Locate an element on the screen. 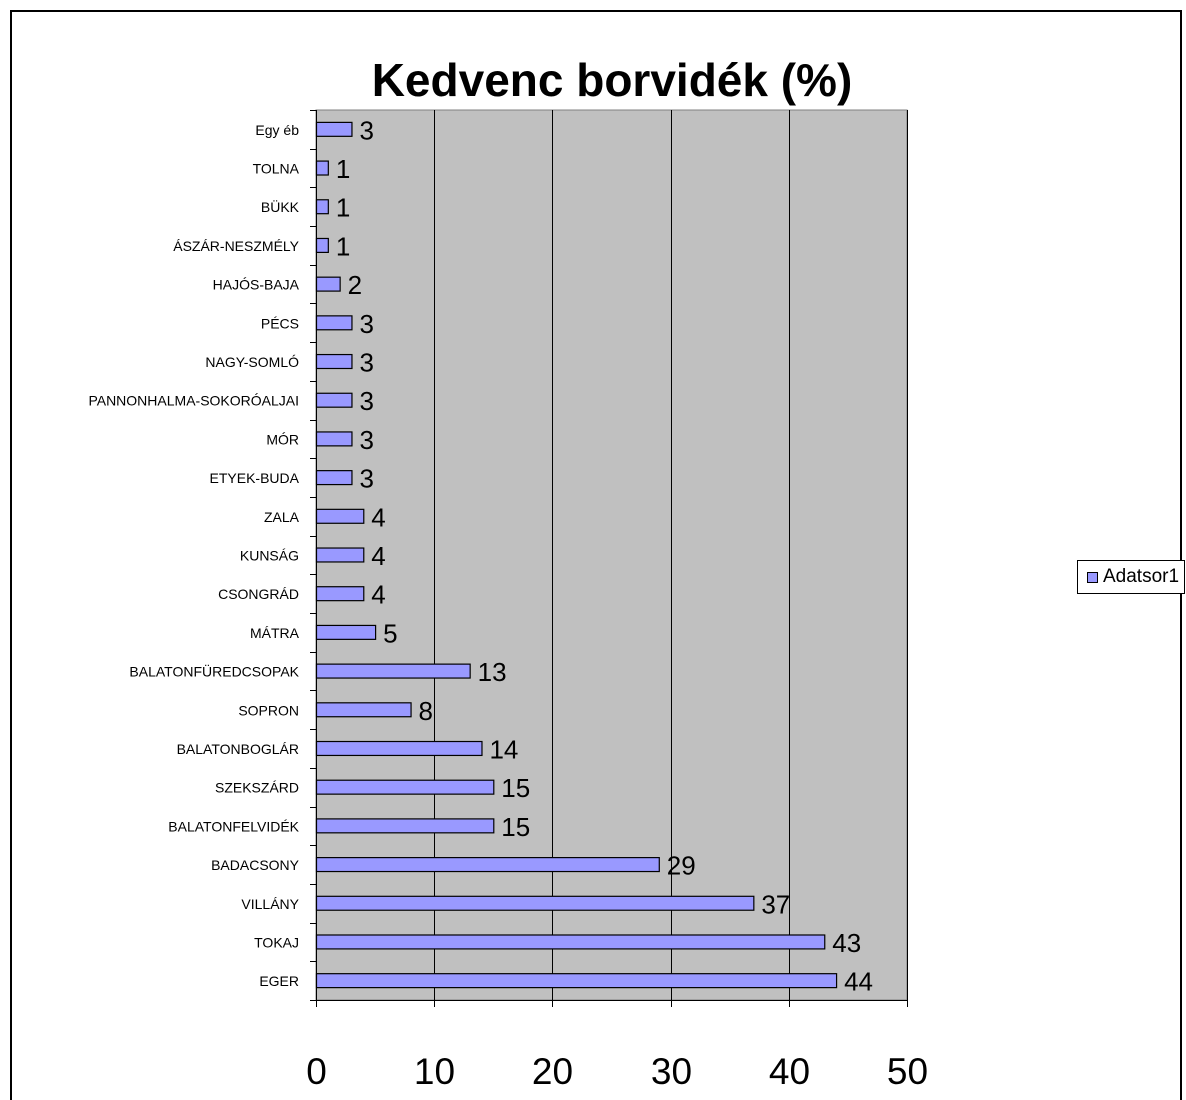 The width and height of the screenshot is (1186, 1100). data-label: 29 is located at coordinates (681, 866).